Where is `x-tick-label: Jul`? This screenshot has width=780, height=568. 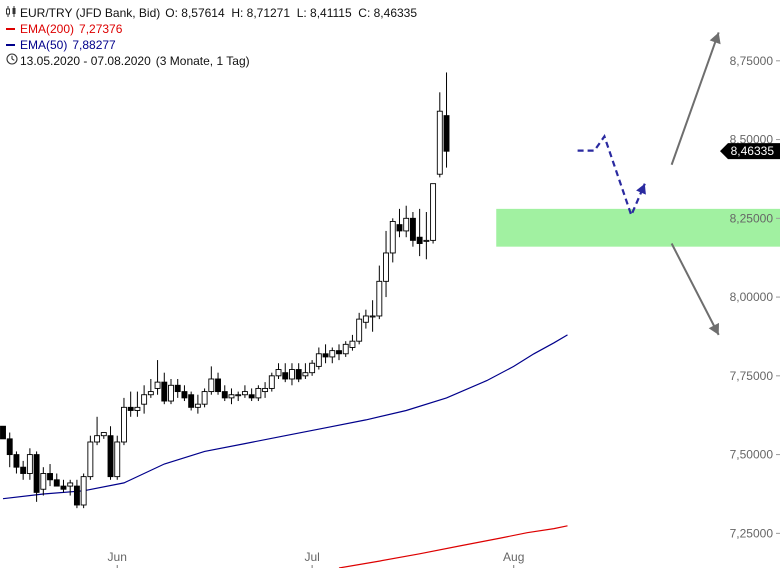
x-tick-label: Jul is located at coordinates (311, 557).